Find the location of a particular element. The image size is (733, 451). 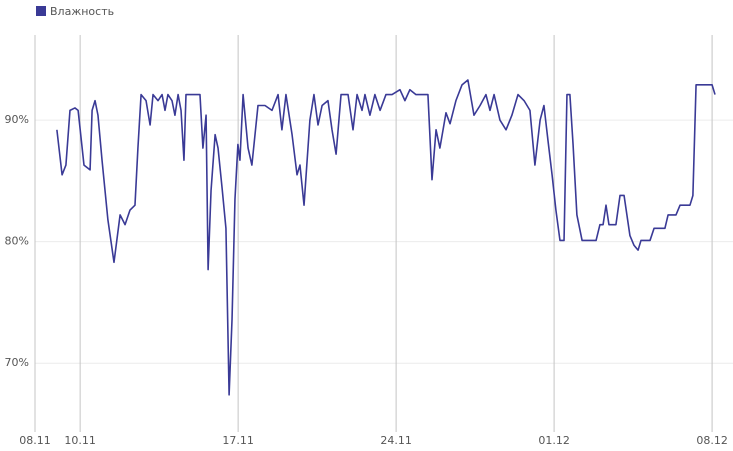

x-tick-label: 08.11 is located at coordinates (35, 440).